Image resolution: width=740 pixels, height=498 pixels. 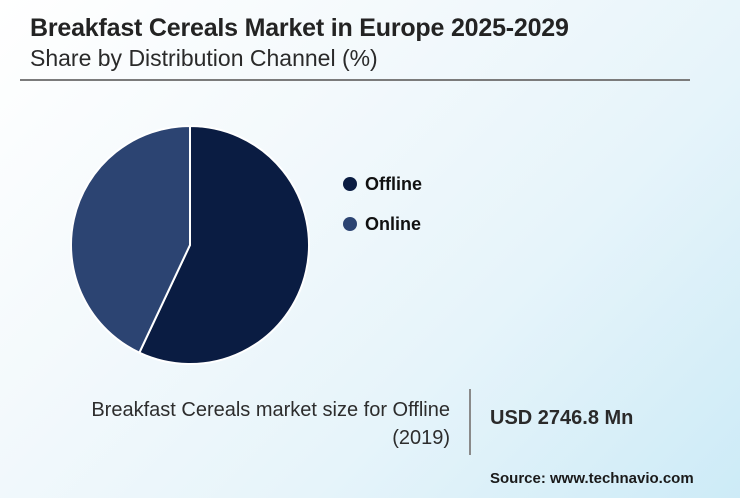 I want to click on legend: Offline Online, so click(x=382, y=212).